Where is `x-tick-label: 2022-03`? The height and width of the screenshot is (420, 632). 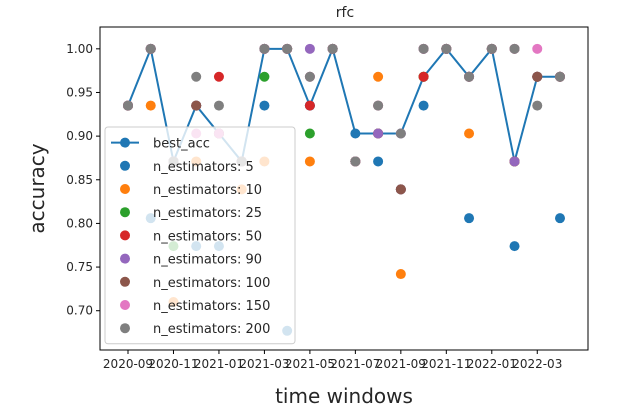 x-tick-label: 2022-03 is located at coordinates (537, 364).